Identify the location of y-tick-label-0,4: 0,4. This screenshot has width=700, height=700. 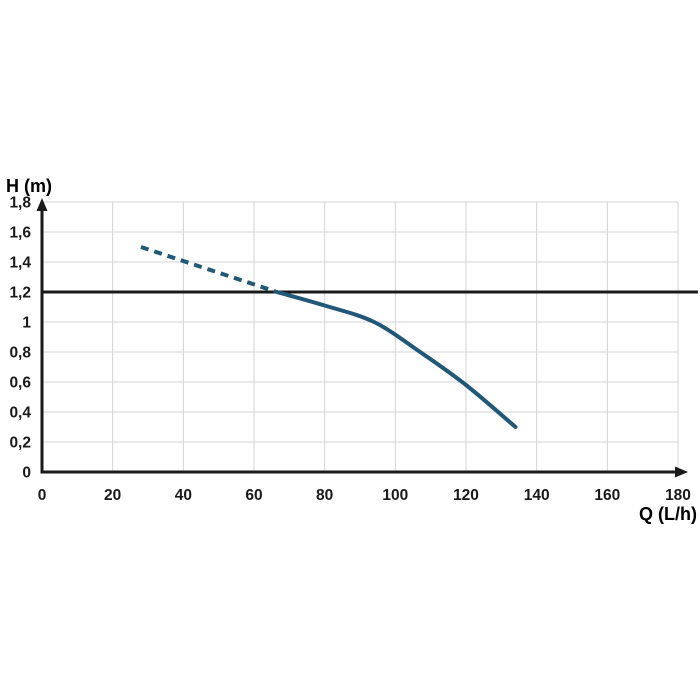
(20, 413).